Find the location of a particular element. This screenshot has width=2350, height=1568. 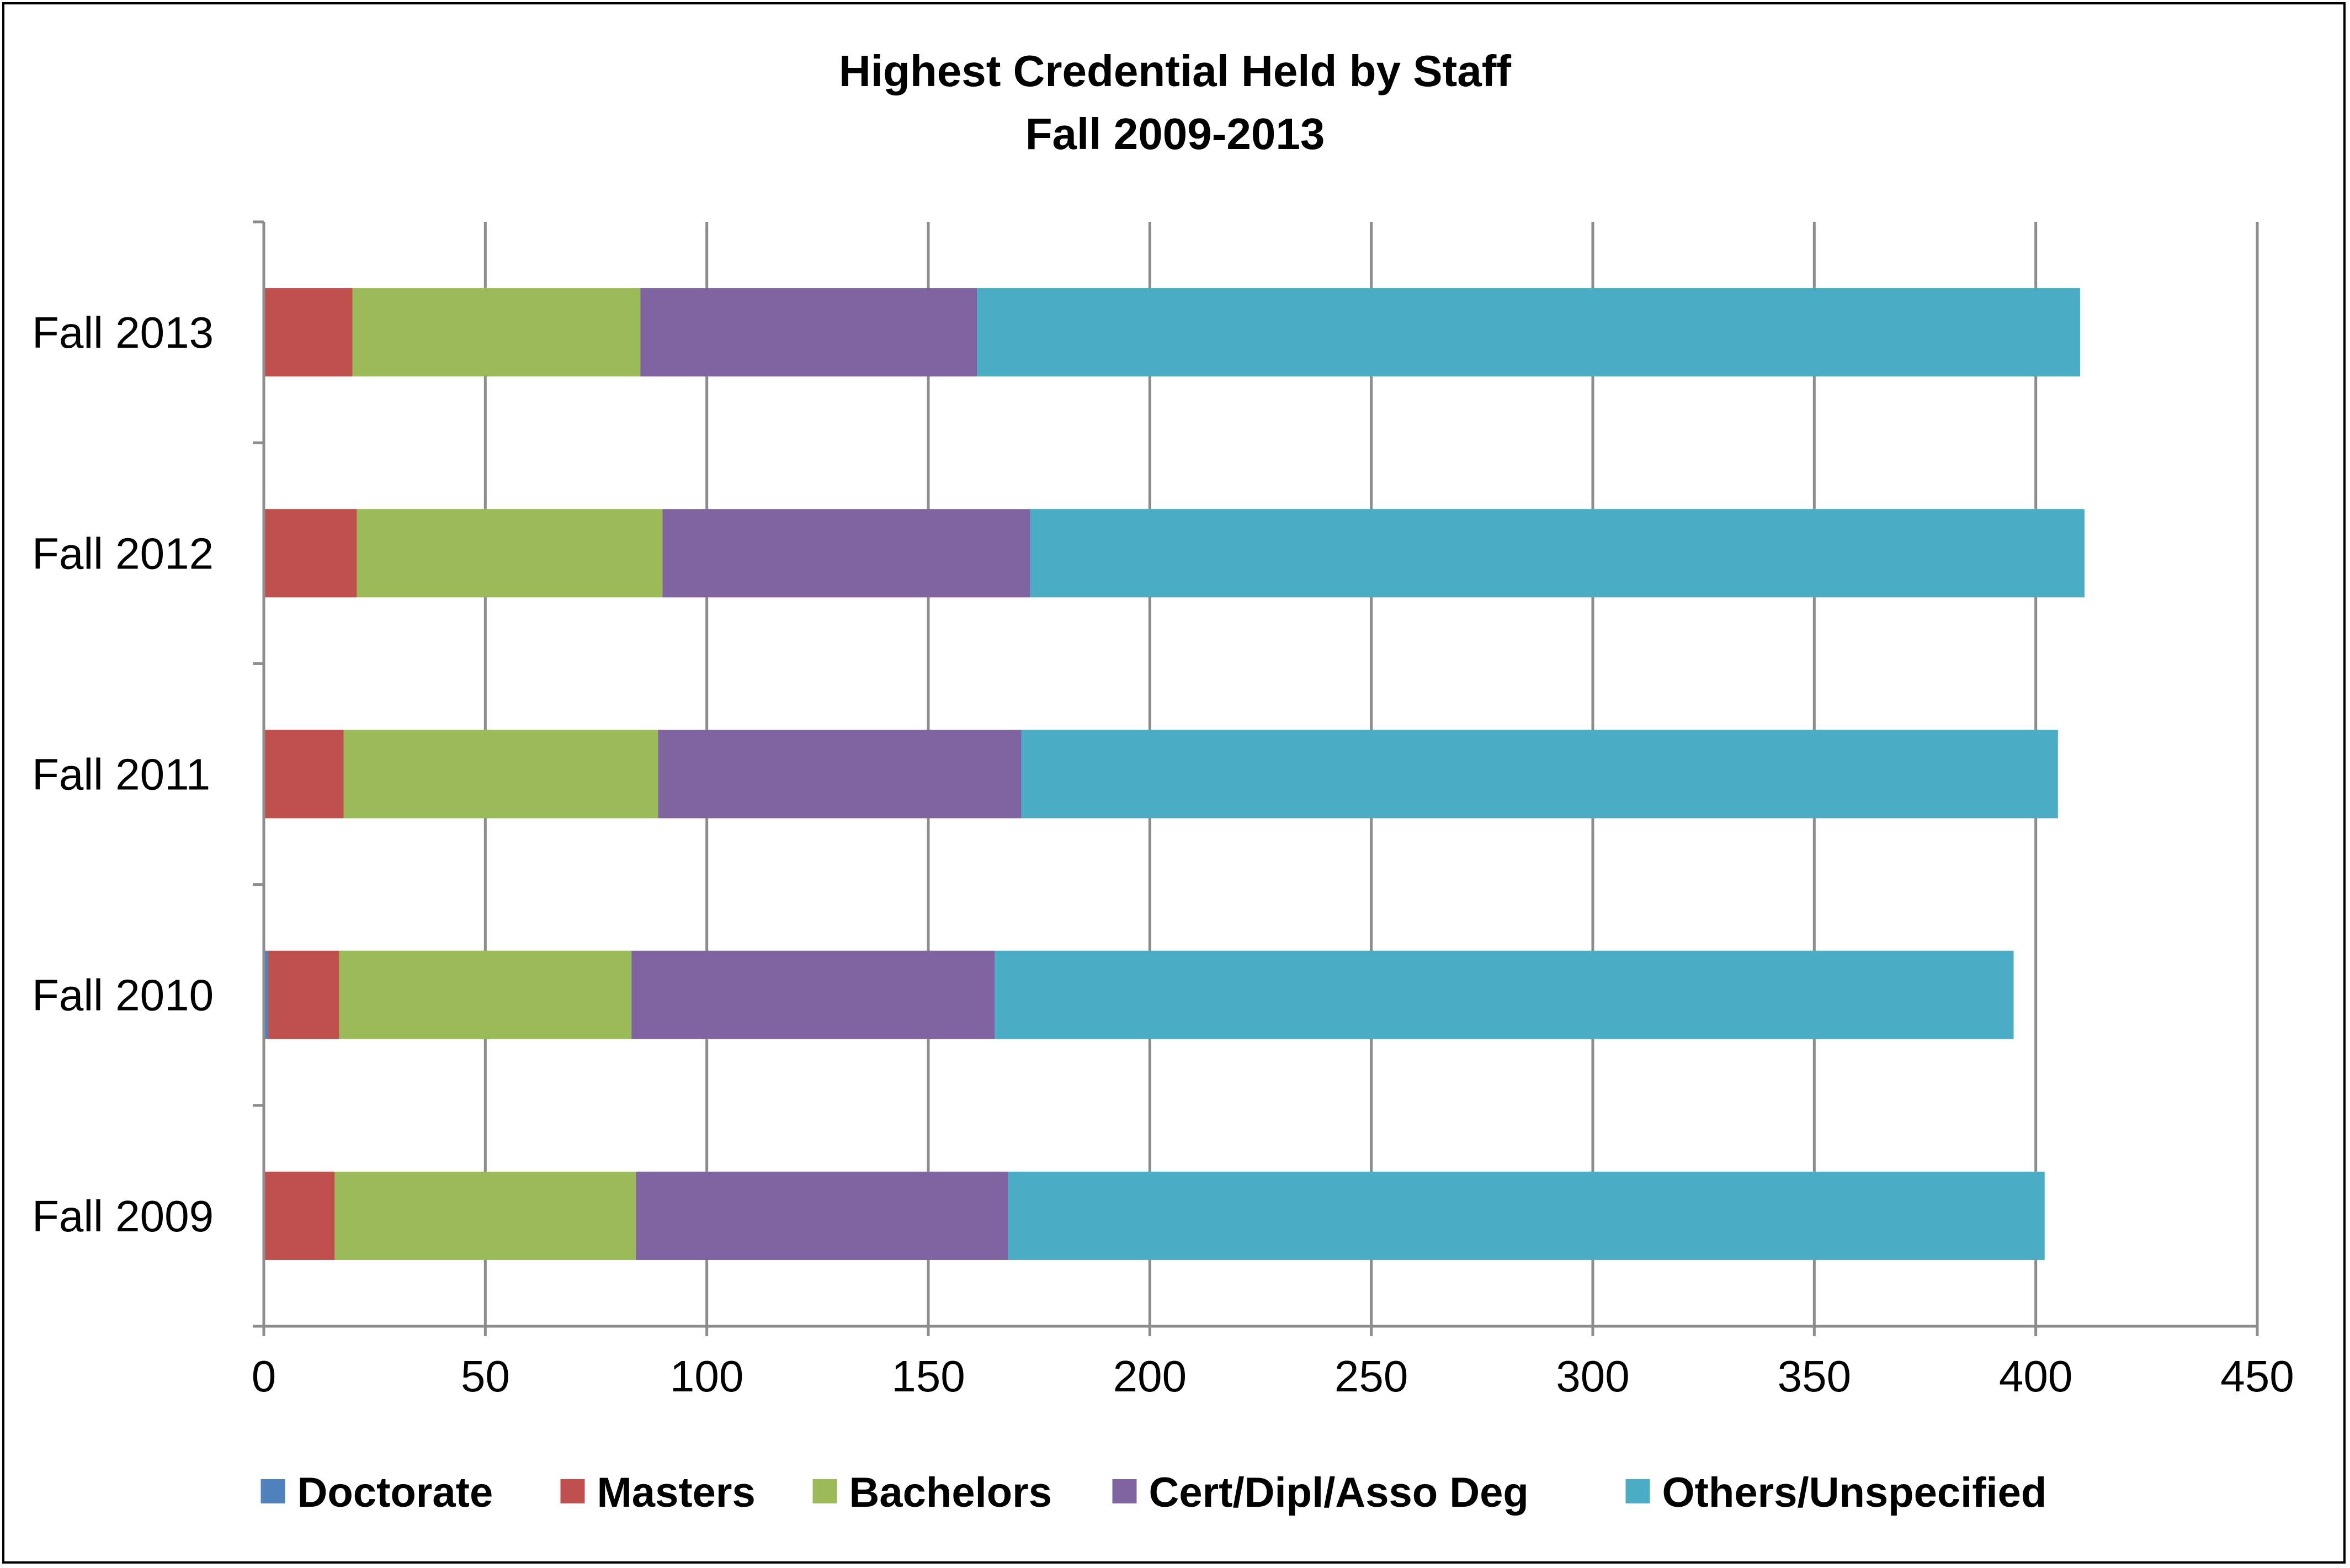

x-tick-label: 50 is located at coordinates (485, 1376).